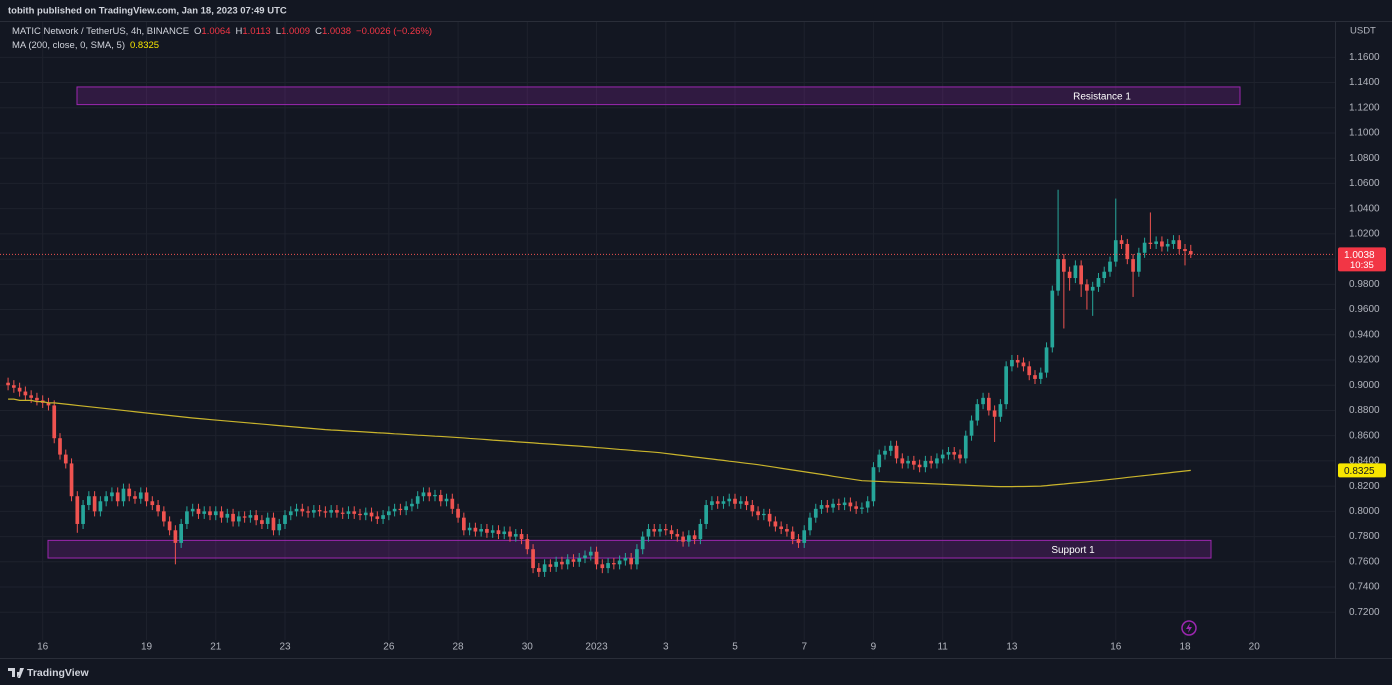 The width and height of the screenshot is (1392, 685). What do you see at coordinates (1364, 208) in the screenshot?
I see `y-tick-label: 1.0400` at bounding box center [1364, 208].